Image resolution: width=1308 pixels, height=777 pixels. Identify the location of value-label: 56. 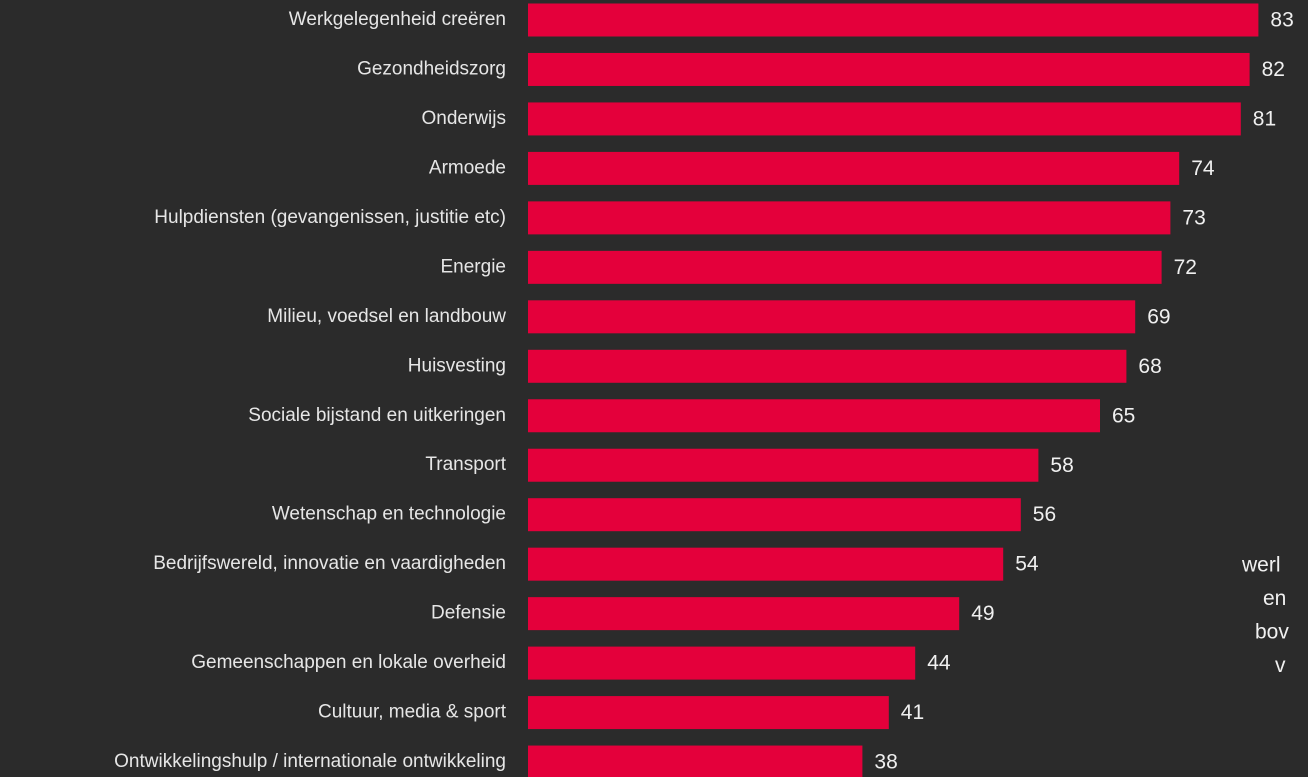
(1044, 514).